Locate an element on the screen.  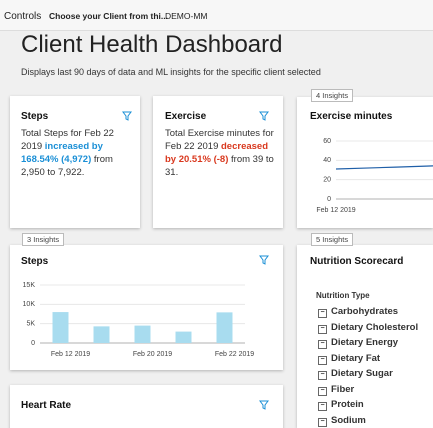
nutrition-row: − Dietary Cholesterol is located at coordinates (368, 328).